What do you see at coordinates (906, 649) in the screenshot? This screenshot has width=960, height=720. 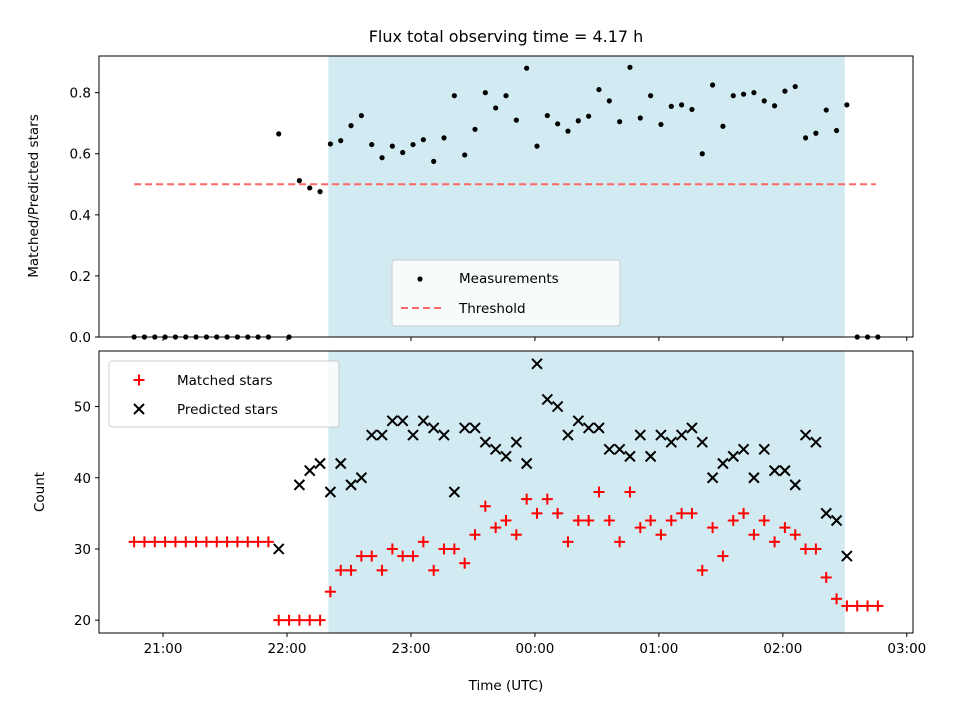 I see `x-tick-label: 03:00` at bounding box center [906, 649].